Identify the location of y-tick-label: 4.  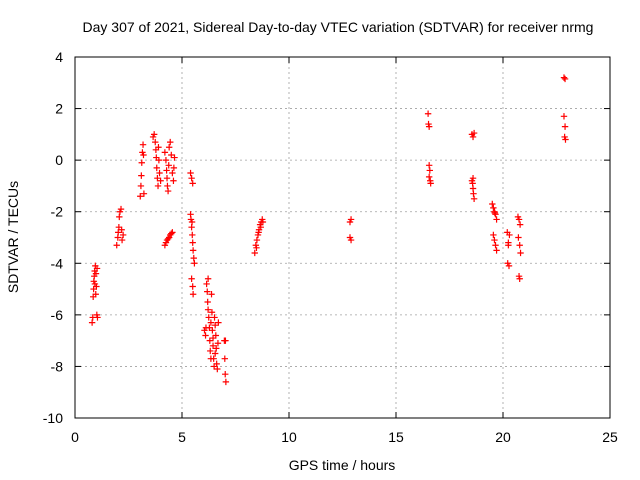
(59, 57).